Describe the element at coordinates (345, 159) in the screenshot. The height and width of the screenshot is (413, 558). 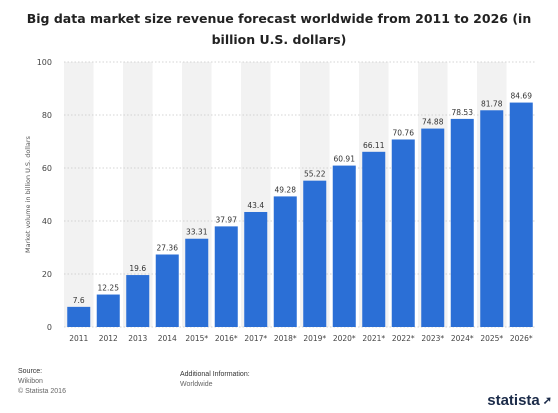
I see `data-label: 60.91` at that location.